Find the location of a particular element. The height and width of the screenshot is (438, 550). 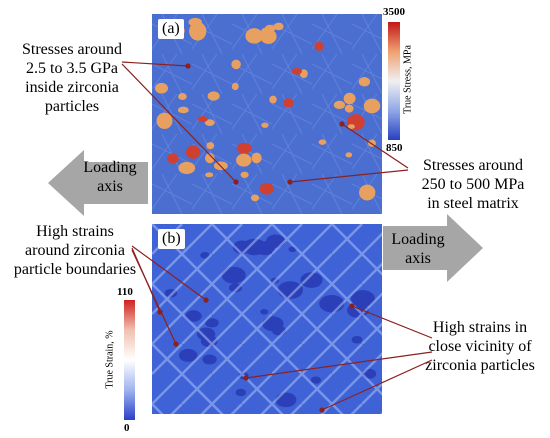

note-line: particles is located at coordinates (72, 106).